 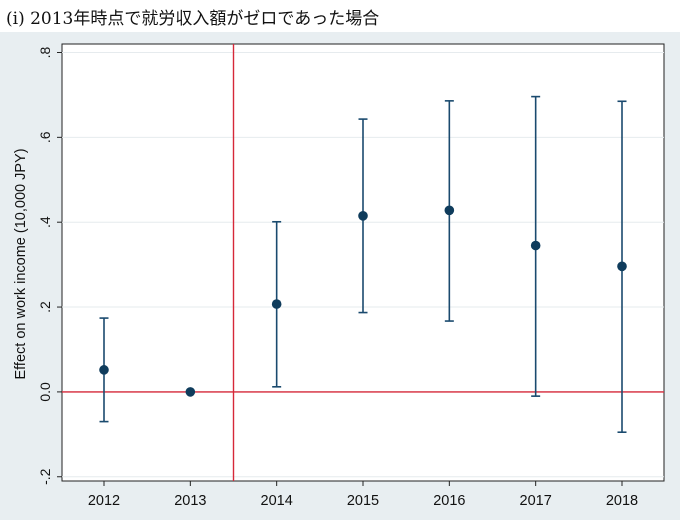 What do you see at coordinates (49, 265) in the screenshot?
I see `y-axis: -.2 0.0 .2 .4 .6 .8` at bounding box center [49, 265].